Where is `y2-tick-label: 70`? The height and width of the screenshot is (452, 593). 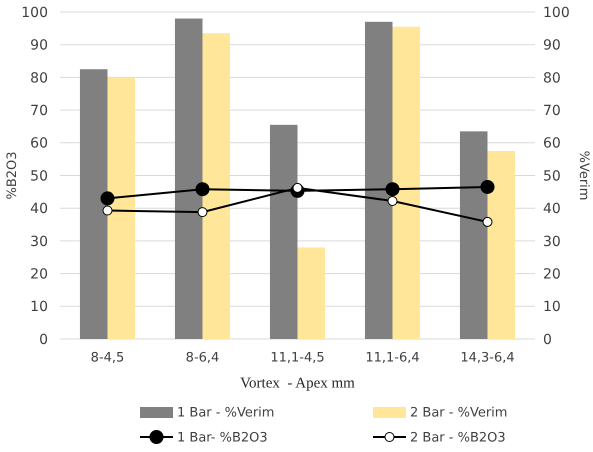 y2-tick-label: 70 is located at coordinates (552, 111).